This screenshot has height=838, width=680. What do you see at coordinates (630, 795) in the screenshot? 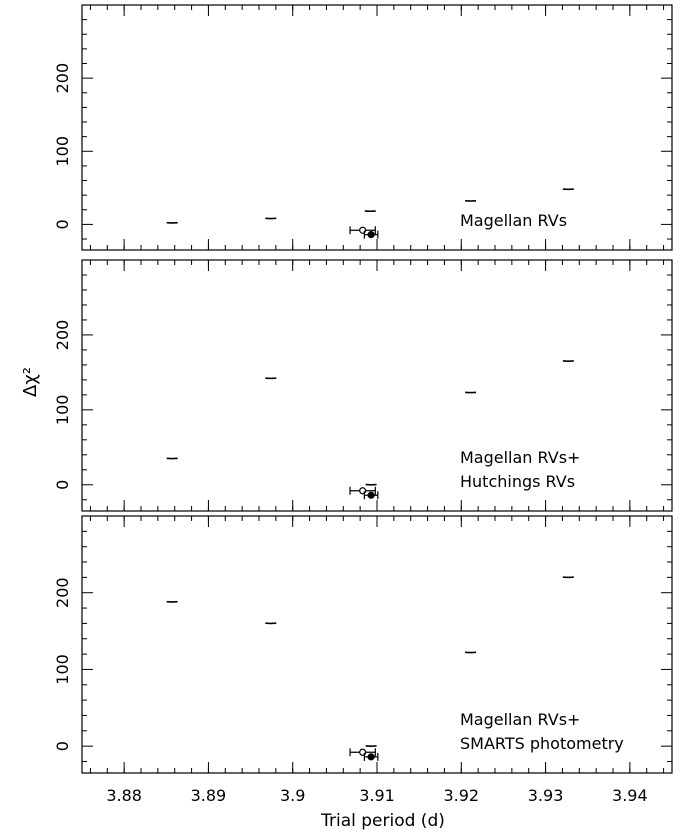
I see `x-tick-label: 3.94` at bounding box center [630, 795].